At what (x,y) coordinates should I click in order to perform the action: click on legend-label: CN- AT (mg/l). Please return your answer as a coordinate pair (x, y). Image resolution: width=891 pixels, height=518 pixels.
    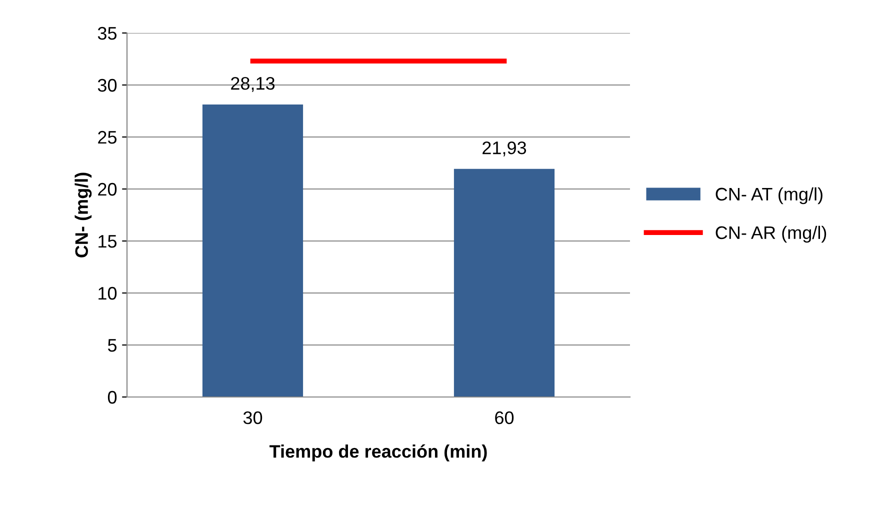
    Looking at the image, I should click on (769, 195).